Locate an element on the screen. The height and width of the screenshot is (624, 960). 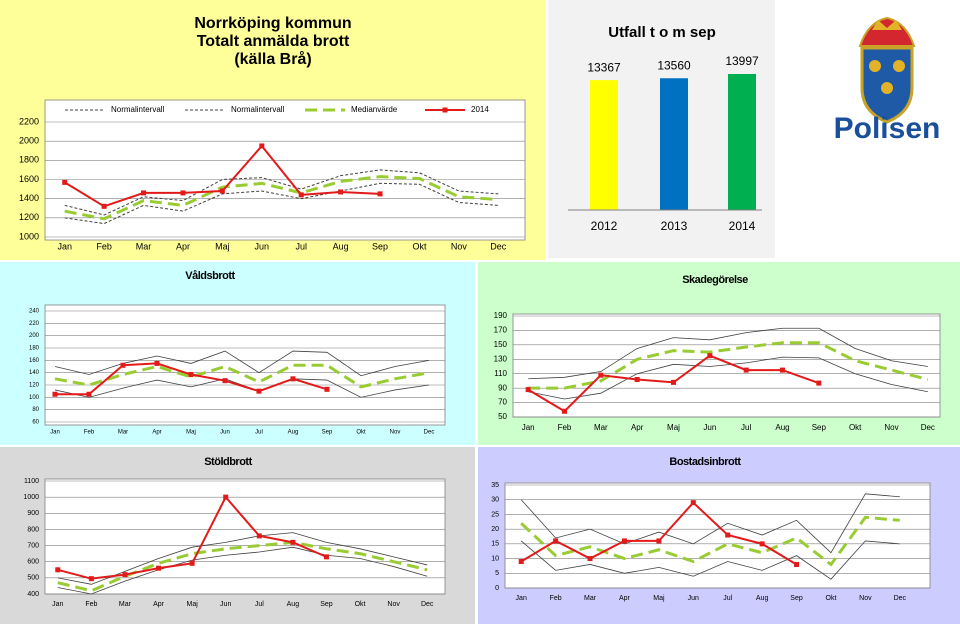
y-tick-label: 130 is located at coordinates (501, 358).